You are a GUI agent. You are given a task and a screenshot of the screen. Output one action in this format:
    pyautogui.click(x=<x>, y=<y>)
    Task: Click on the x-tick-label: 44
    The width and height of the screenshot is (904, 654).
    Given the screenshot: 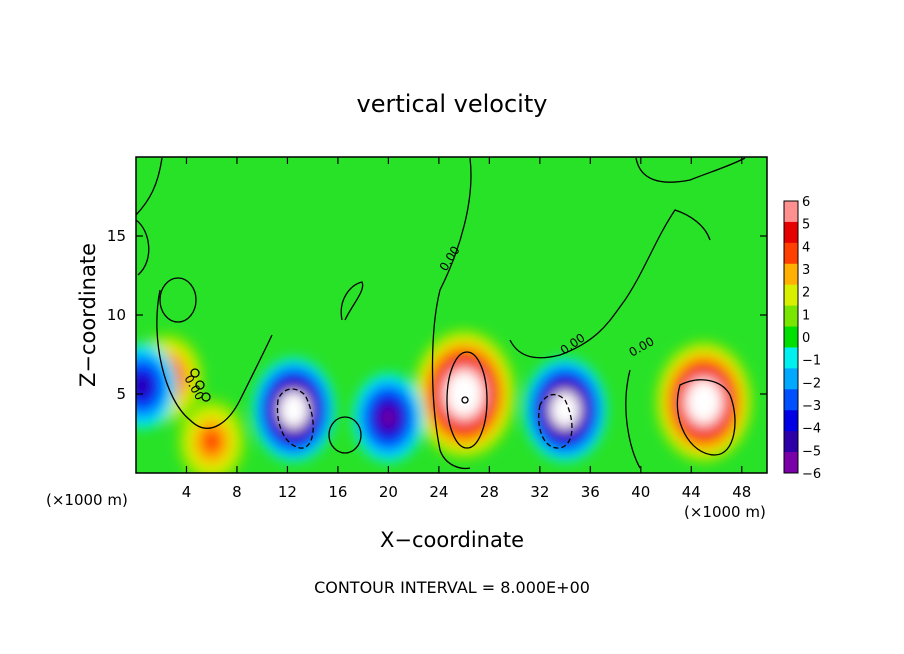 What is the action you would take?
    pyautogui.click(x=691, y=492)
    